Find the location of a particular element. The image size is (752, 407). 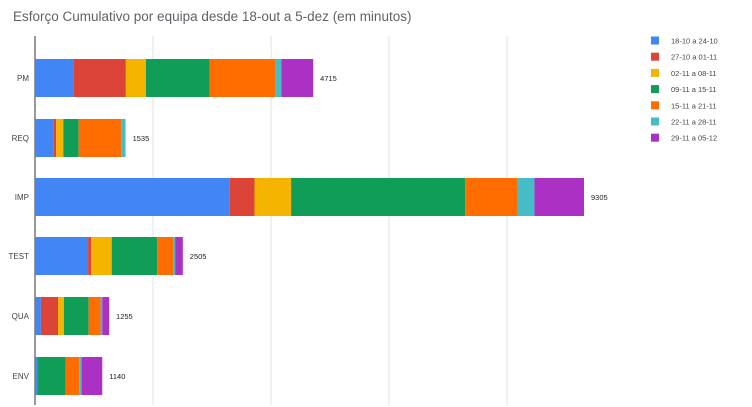

category-labels: PM REQ IMP TEST QUA ENV is located at coordinates (19, 227).